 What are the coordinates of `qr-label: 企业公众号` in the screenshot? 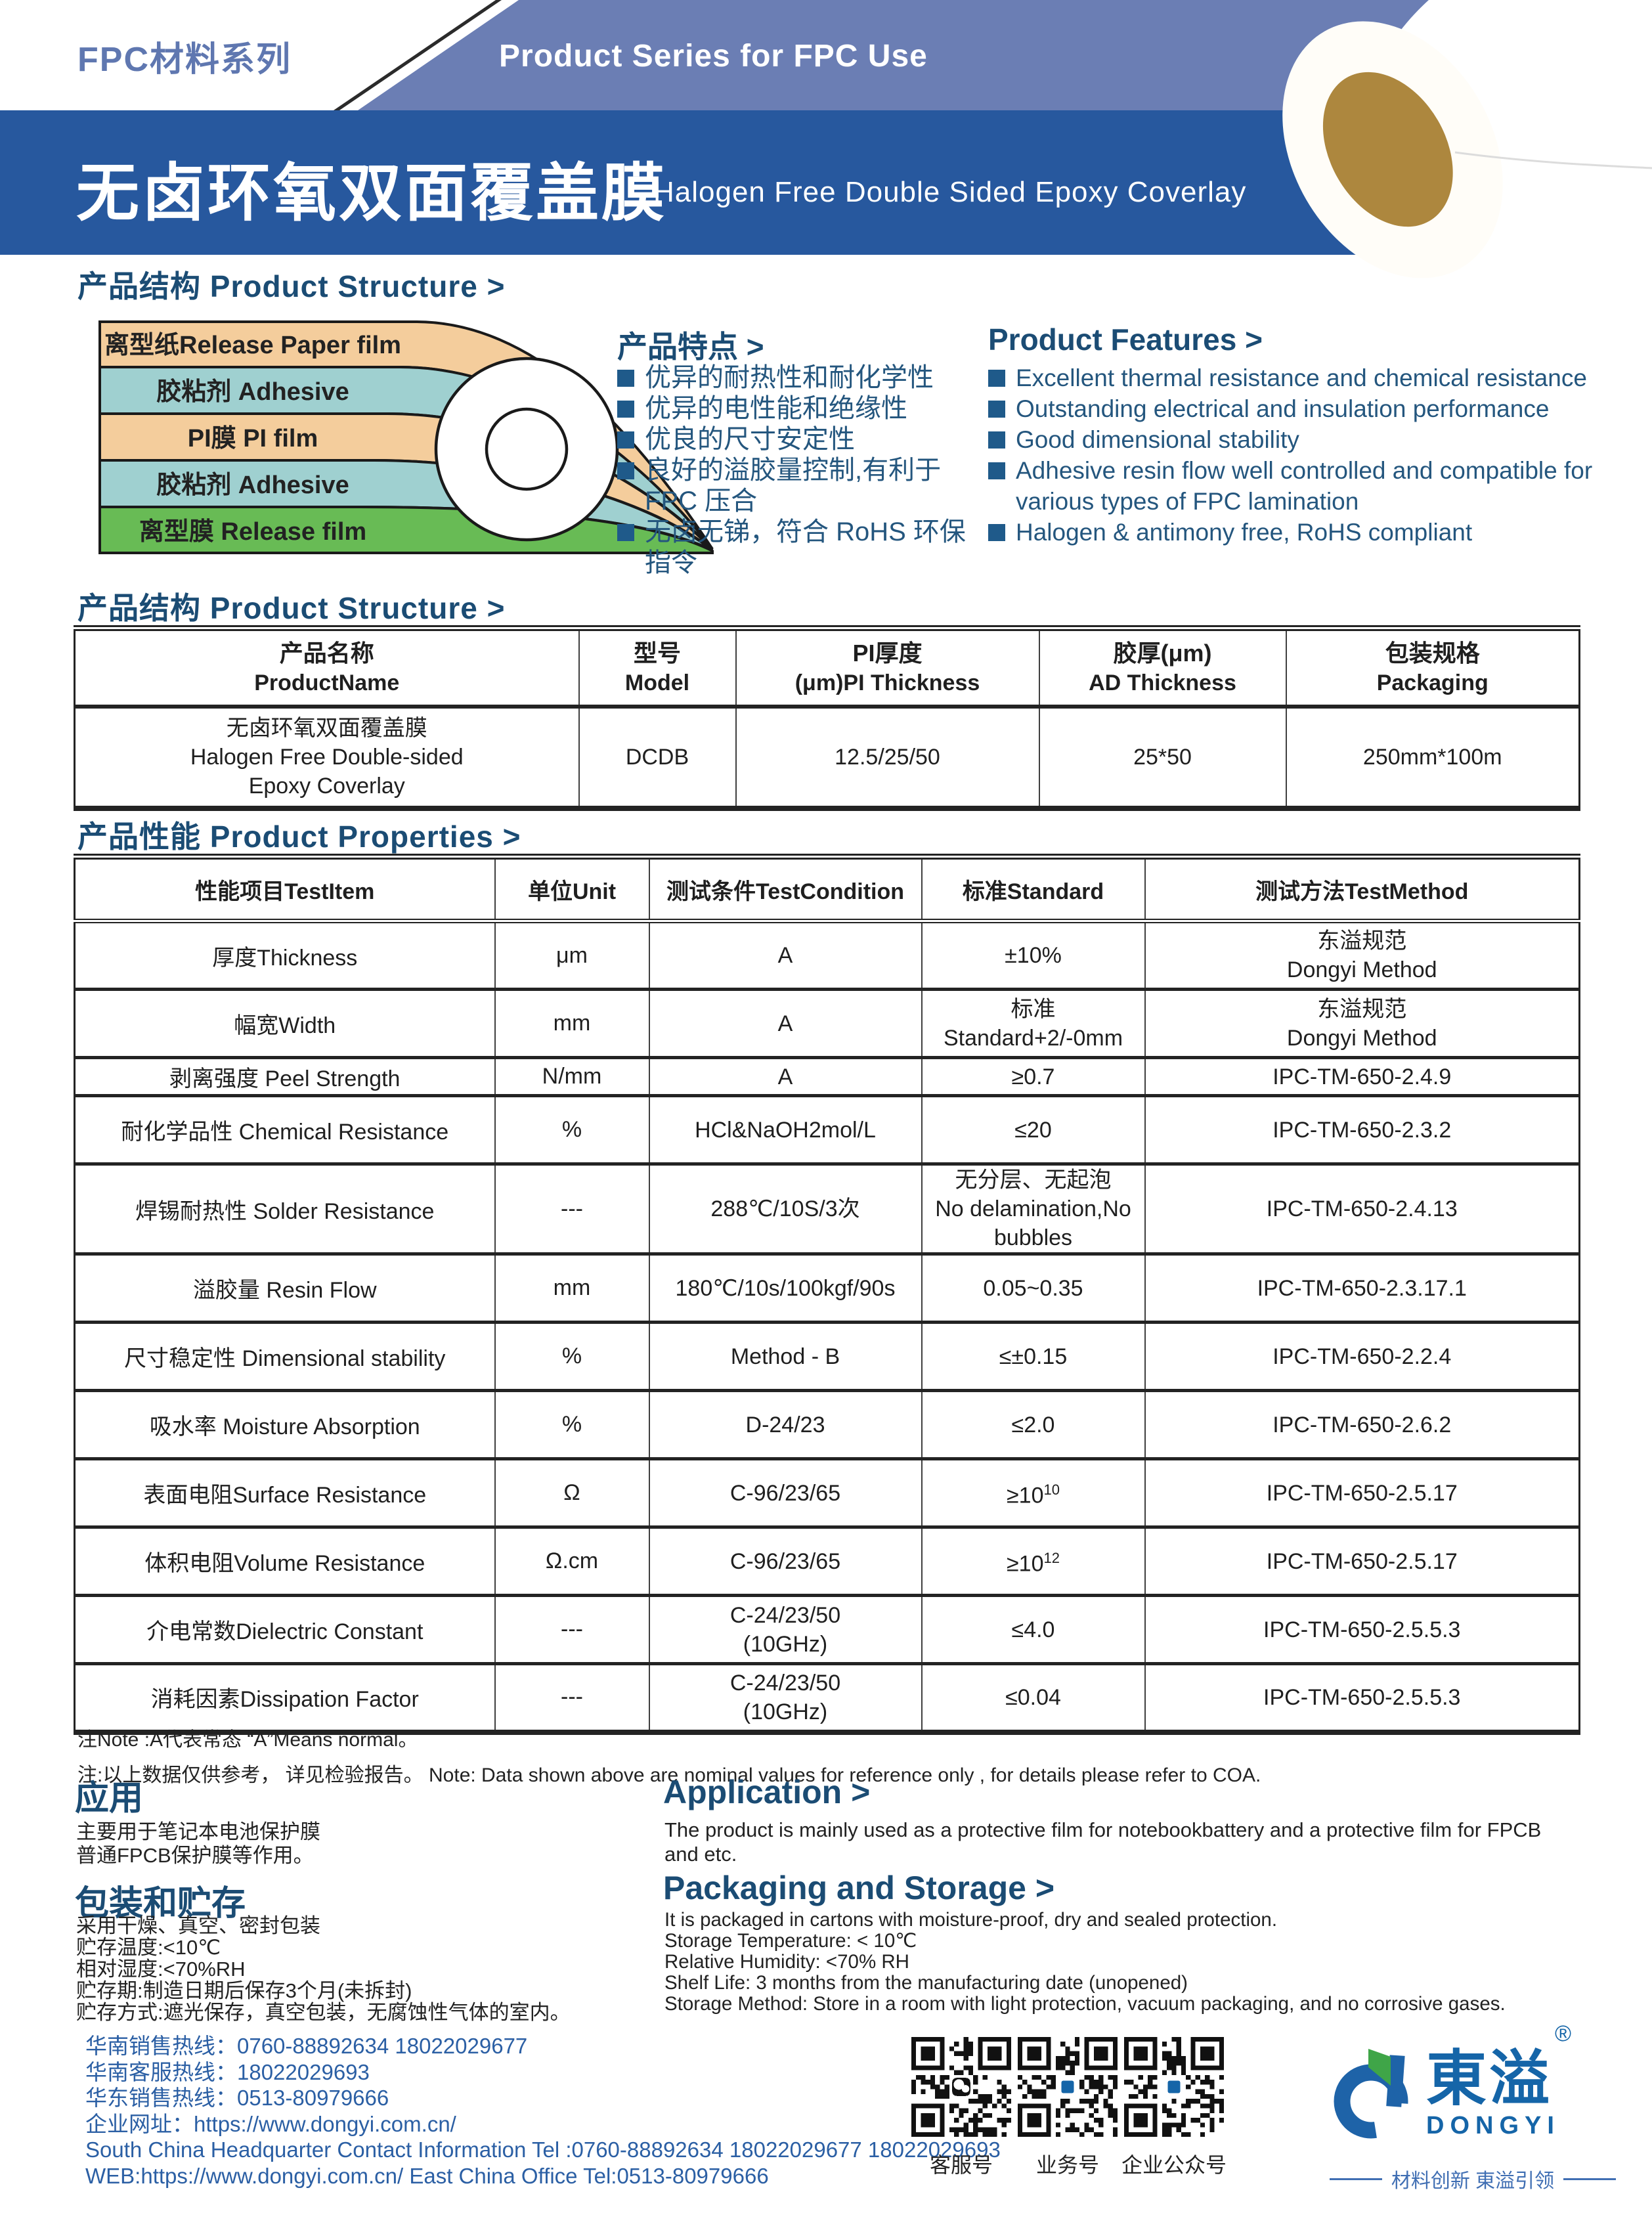 It's located at (1174, 2165).